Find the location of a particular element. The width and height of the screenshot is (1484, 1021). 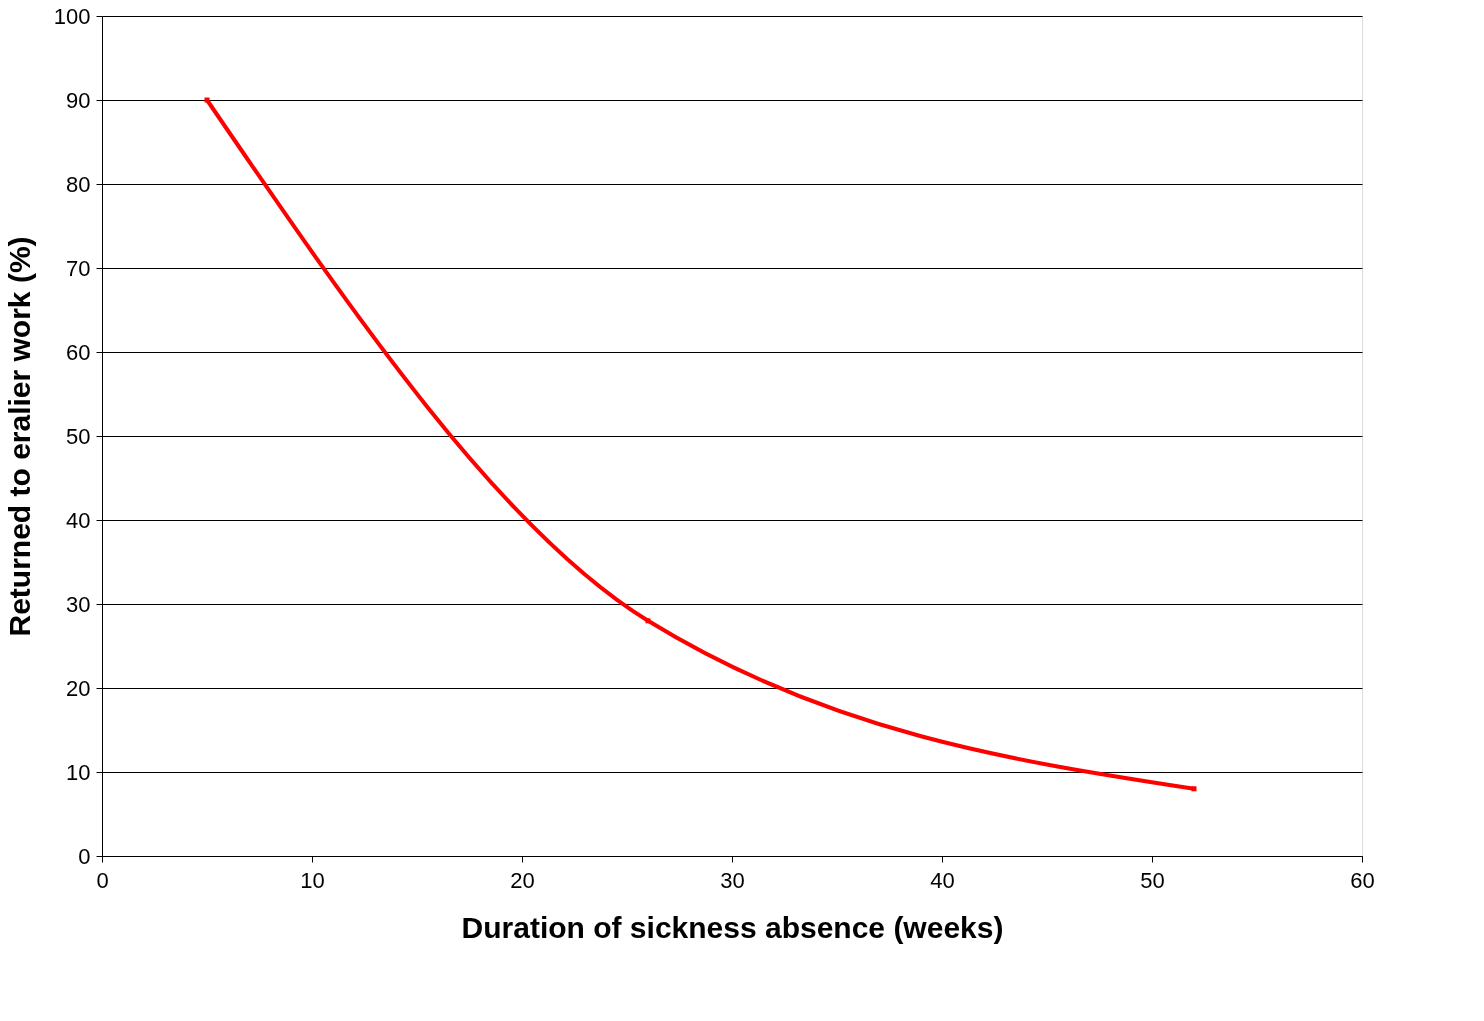

y-tick-label: 20 is located at coordinates (78, 688).